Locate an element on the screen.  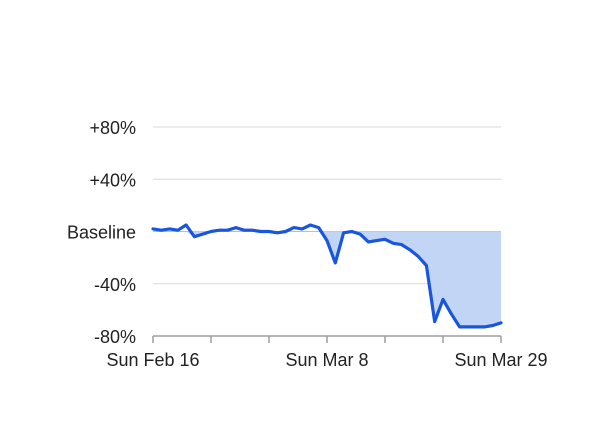
area-fill-layer is located at coordinates (327, 279).